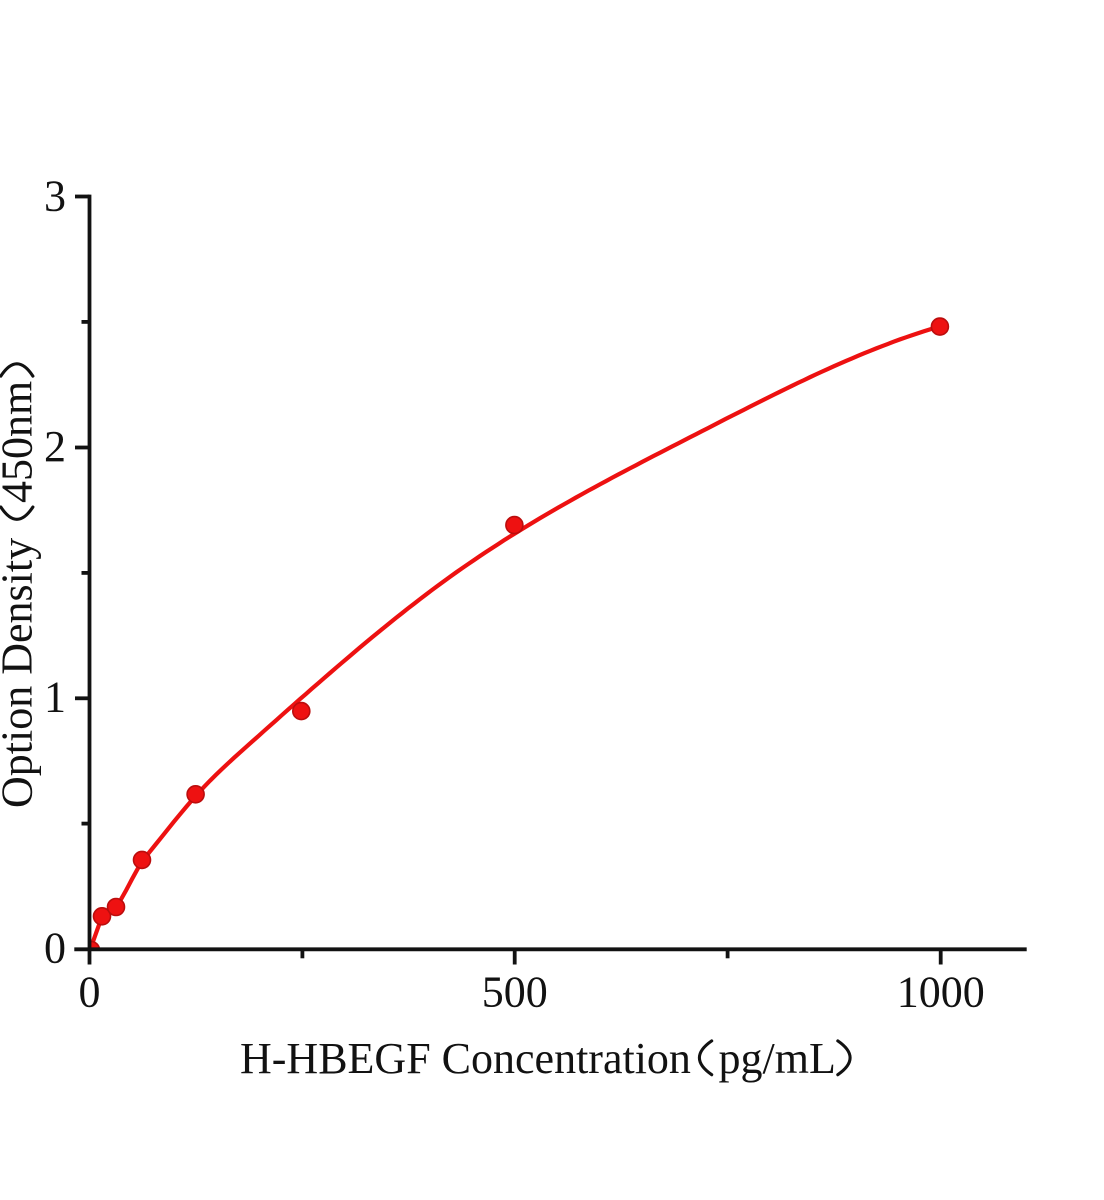  What do you see at coordinates (55, 446) in the screenshot?
I see `svg-text: 2` at bounding box center [55, 446].